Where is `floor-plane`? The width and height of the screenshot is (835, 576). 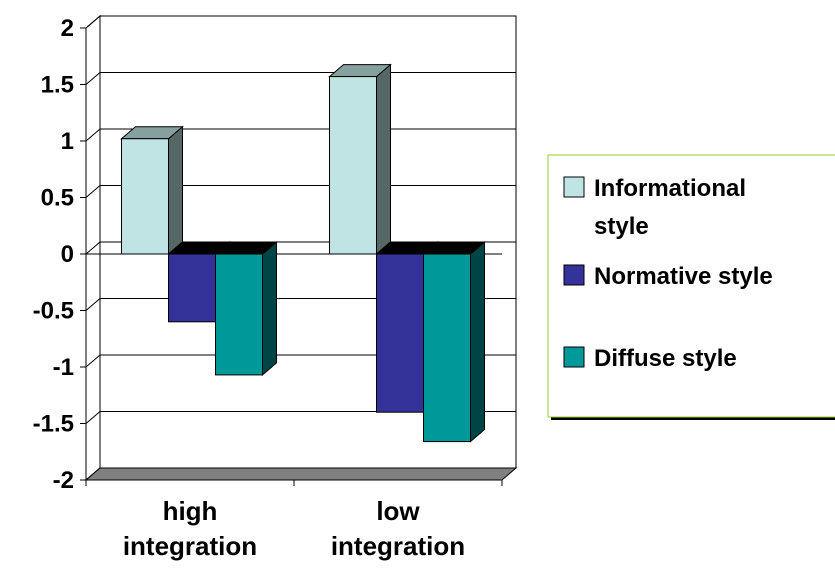 floor-plane is located at coordinates (301, 474).